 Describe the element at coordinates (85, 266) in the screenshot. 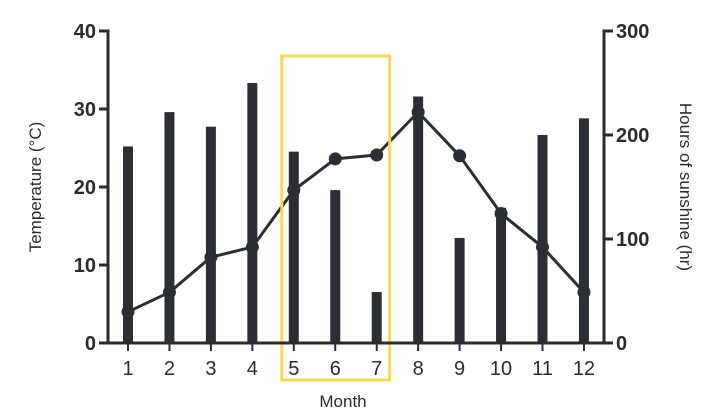

I see `y-left-tick-label: 10` at that location.